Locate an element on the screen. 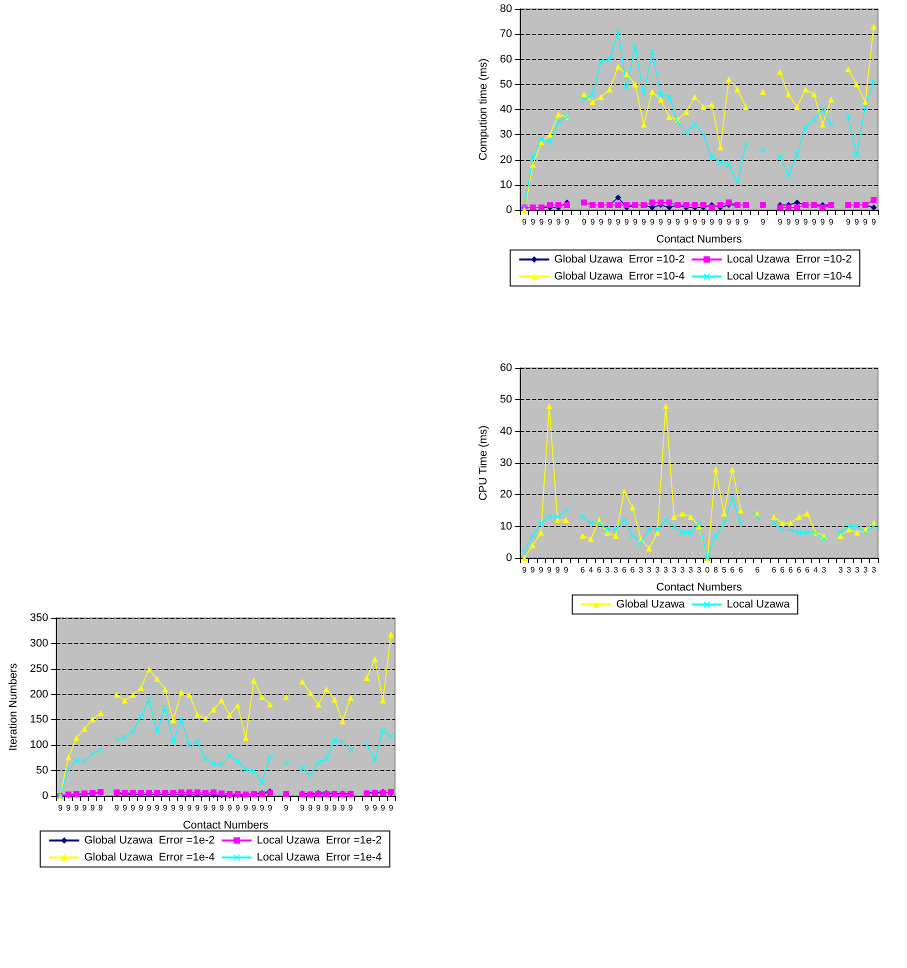 The width and height of the screenshot is (907, 968). x-tick-label: 8 is located at coordinates (715, 570).